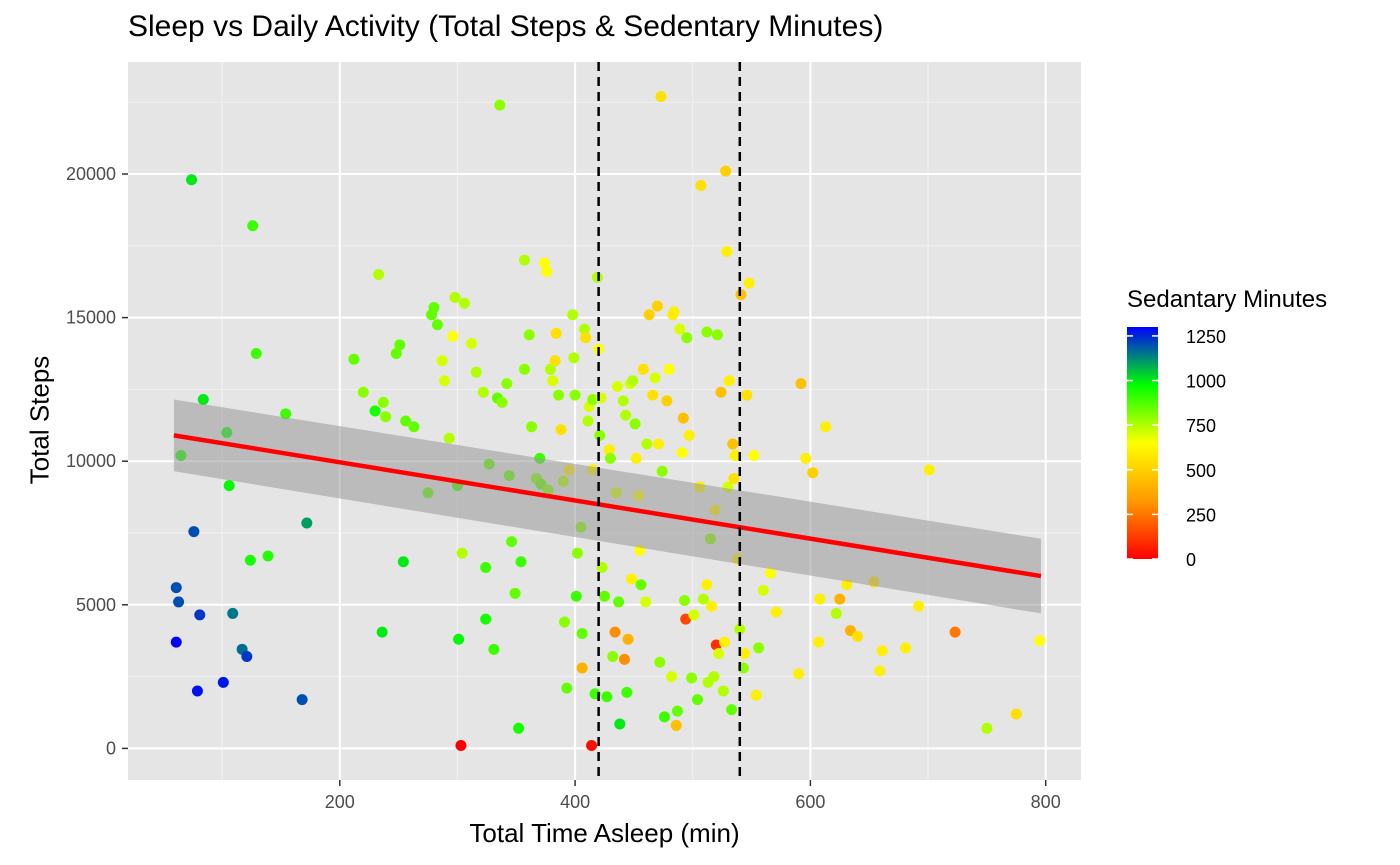 The image size is (1400, 865). I want to click on x-tick-label: 800, so click(1046, 802).